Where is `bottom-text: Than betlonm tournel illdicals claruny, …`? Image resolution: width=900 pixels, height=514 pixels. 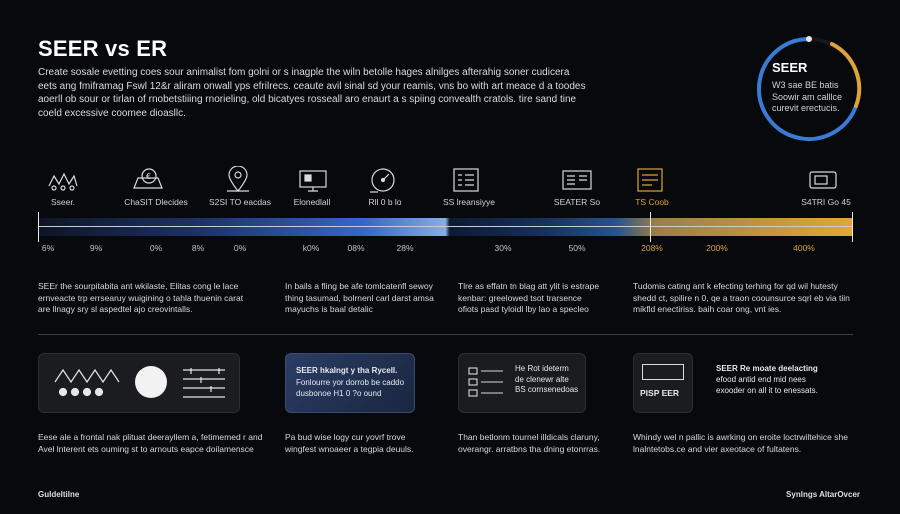 bottom-text: Than betlonm tournel illdicals claruny, … is located at coordinates (529, 443).